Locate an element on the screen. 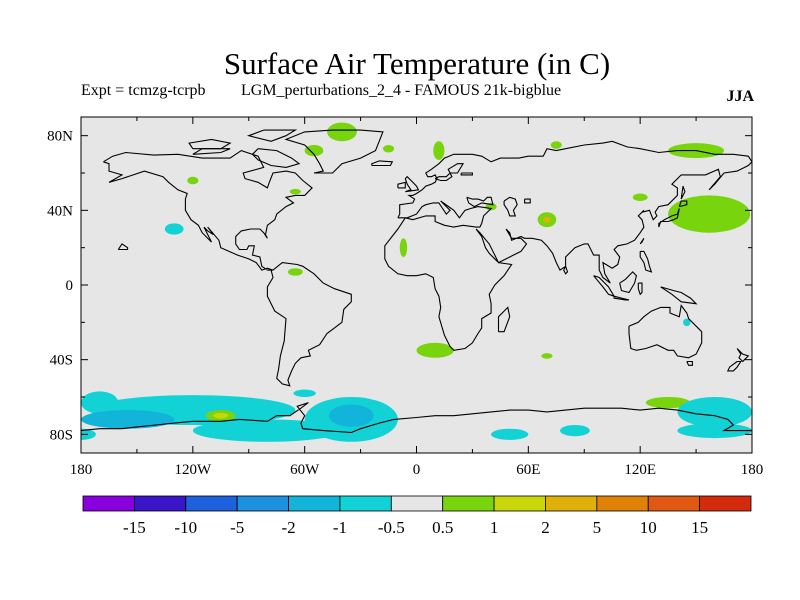 The height and width of the screenshot is (600, 800). colorbar-label: -2 is located at coordinates (288, 527).